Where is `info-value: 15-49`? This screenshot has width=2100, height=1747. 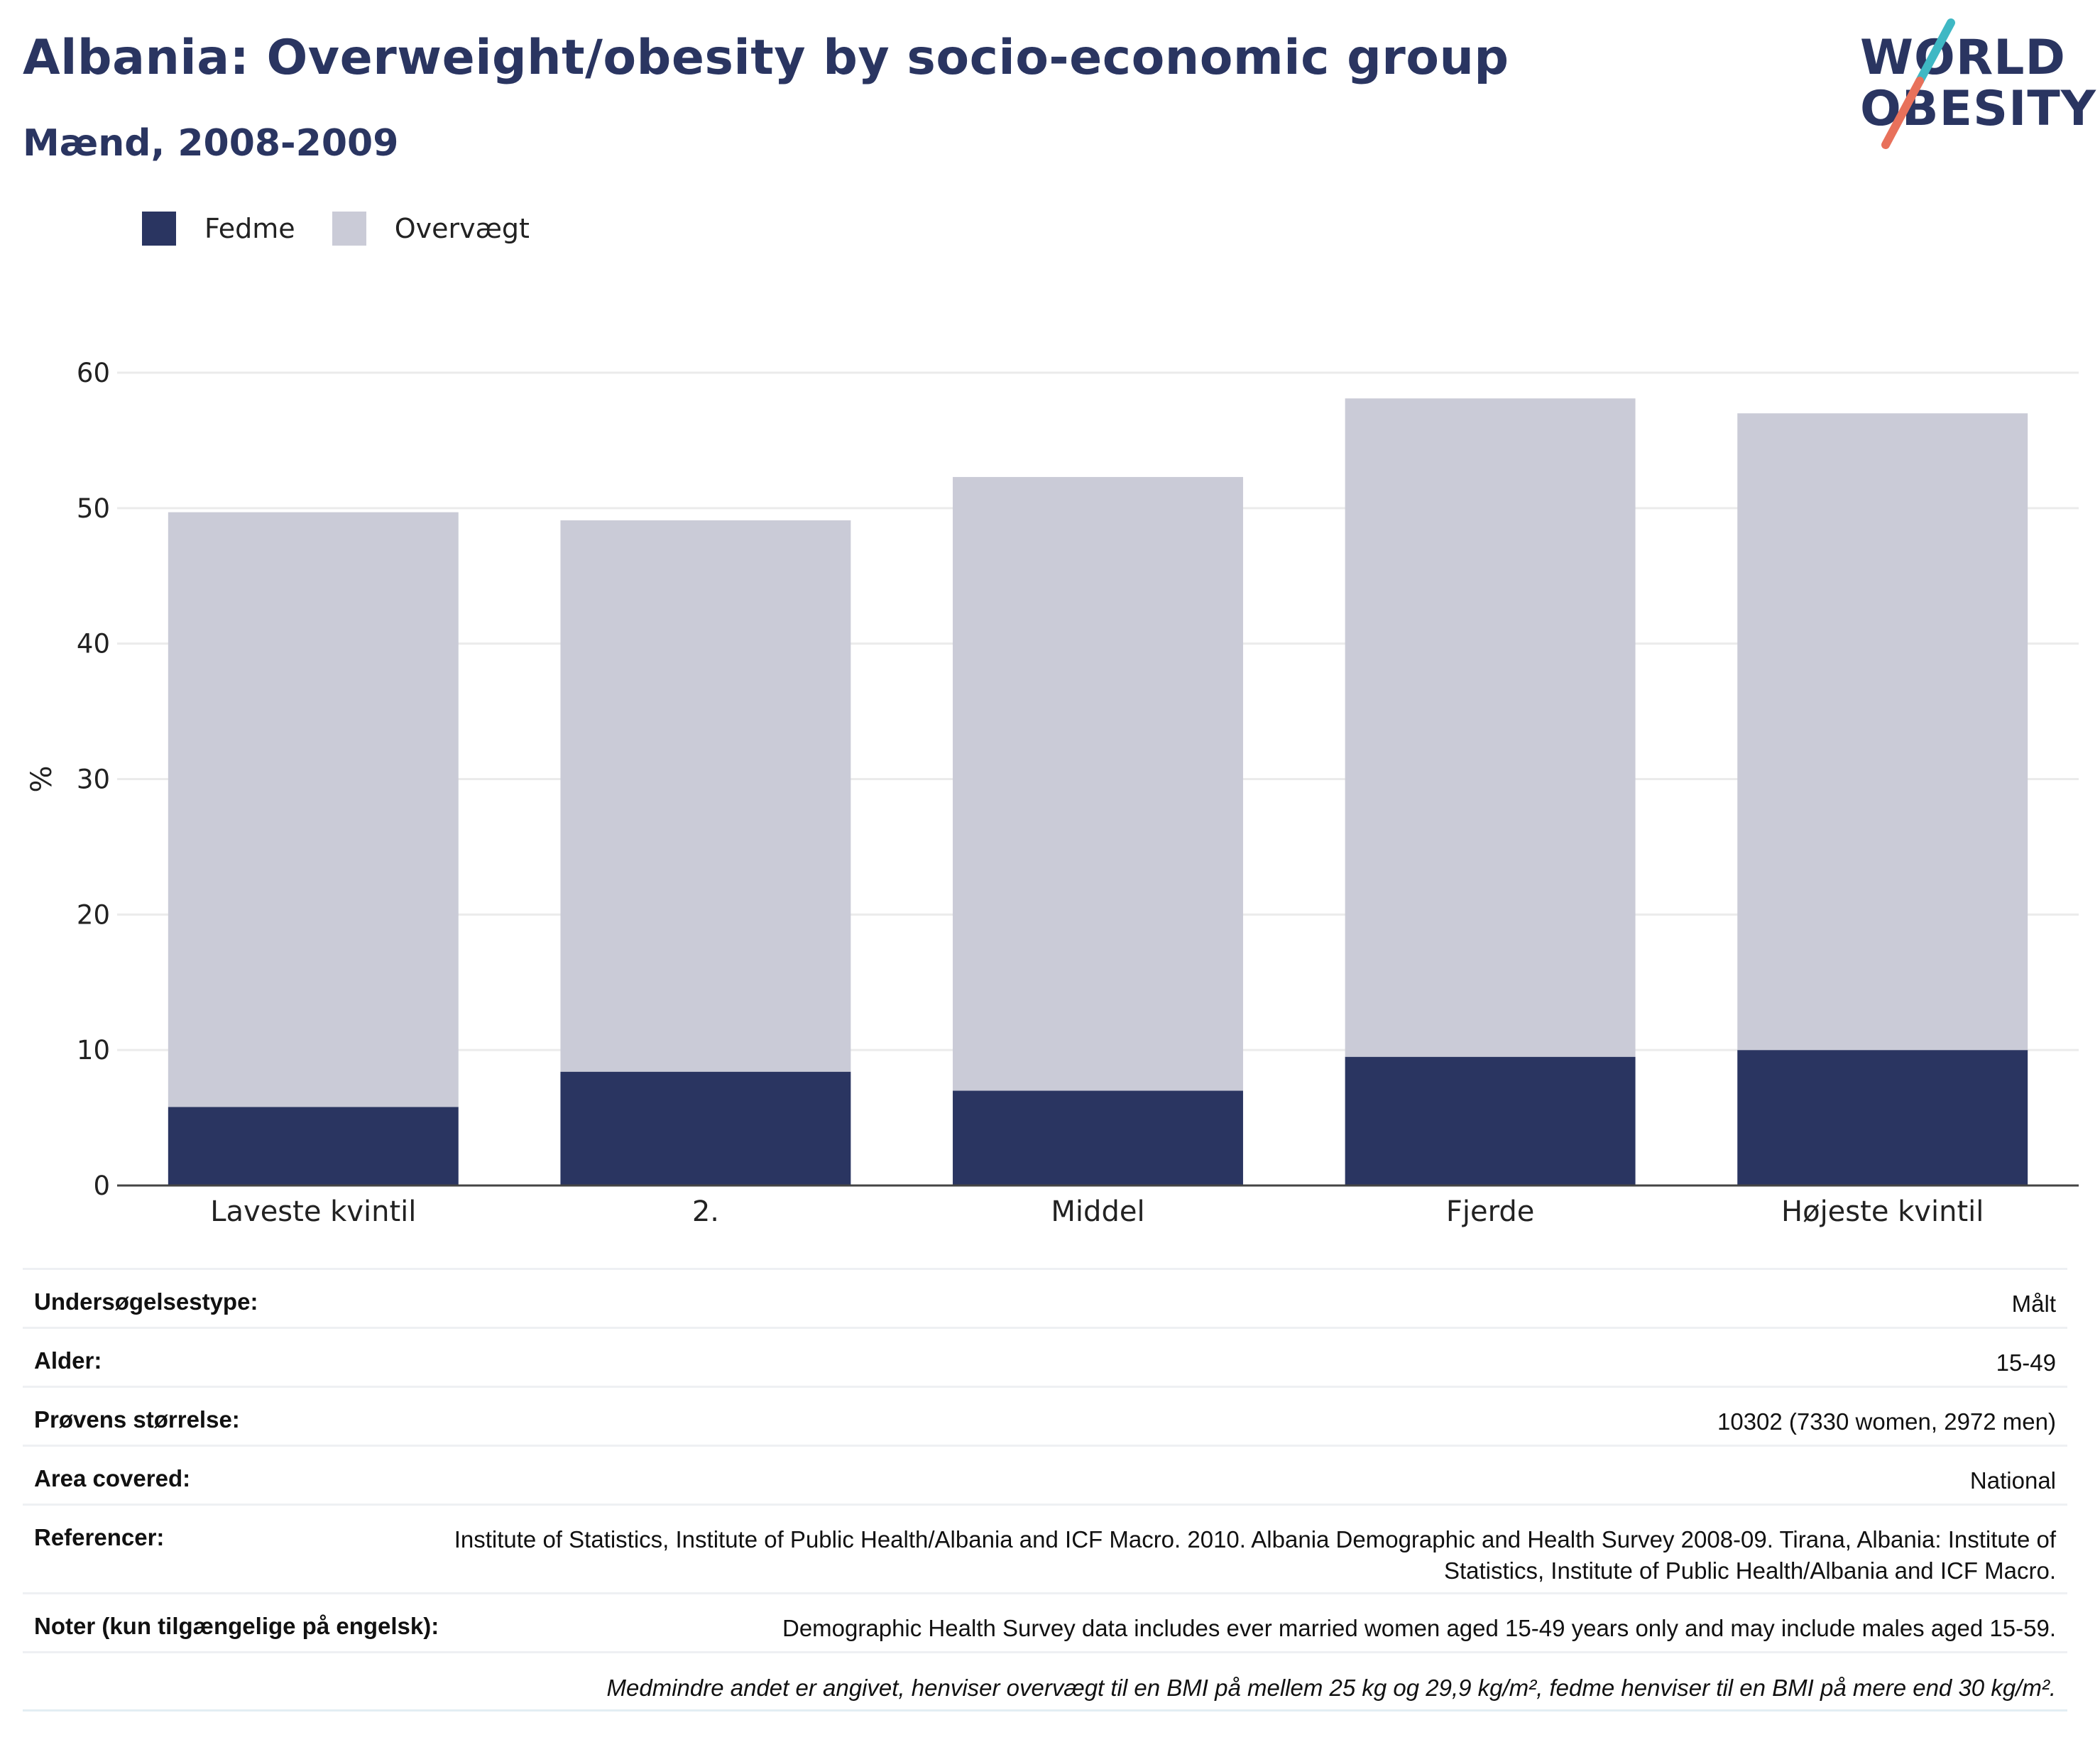
info-value: 15-49 is located at coordinates (2026, 1362).